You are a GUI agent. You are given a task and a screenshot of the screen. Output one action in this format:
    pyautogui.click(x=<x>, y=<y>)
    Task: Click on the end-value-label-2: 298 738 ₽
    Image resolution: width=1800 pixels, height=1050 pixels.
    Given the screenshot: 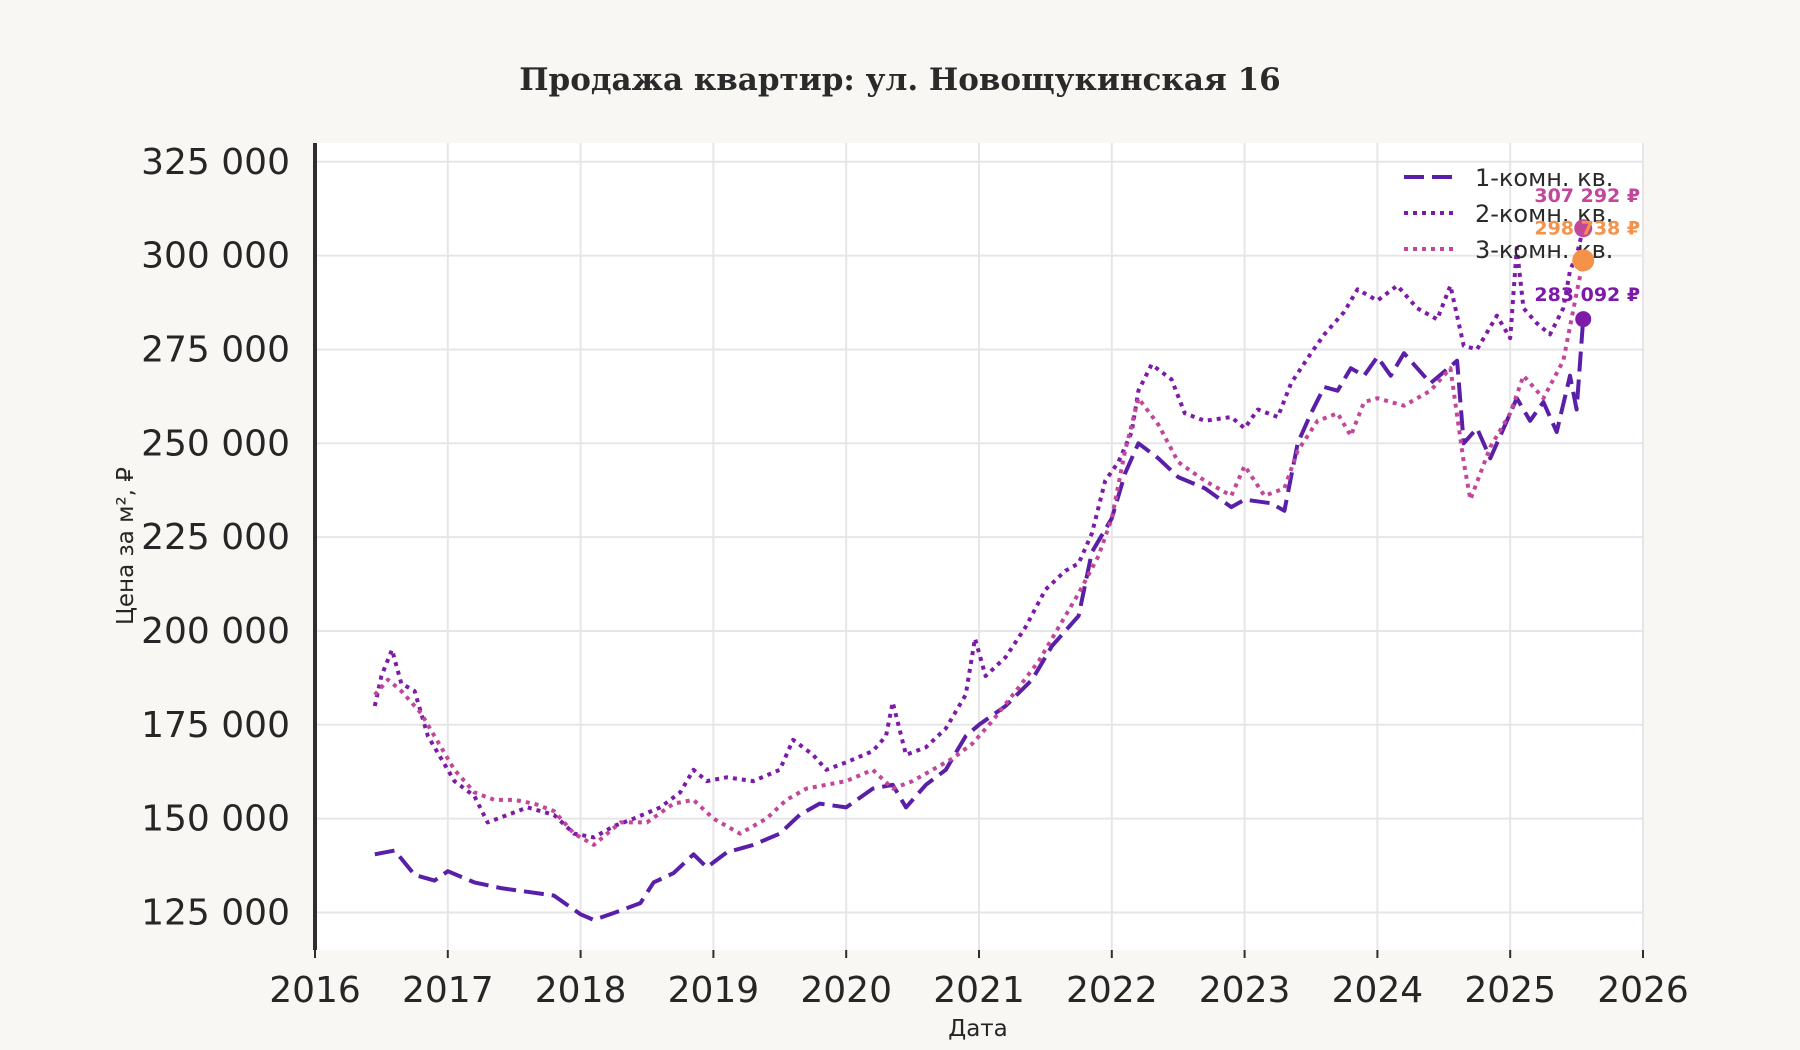 What is the action you would take?
    pyautogui.click(x=1587, y=228)
    